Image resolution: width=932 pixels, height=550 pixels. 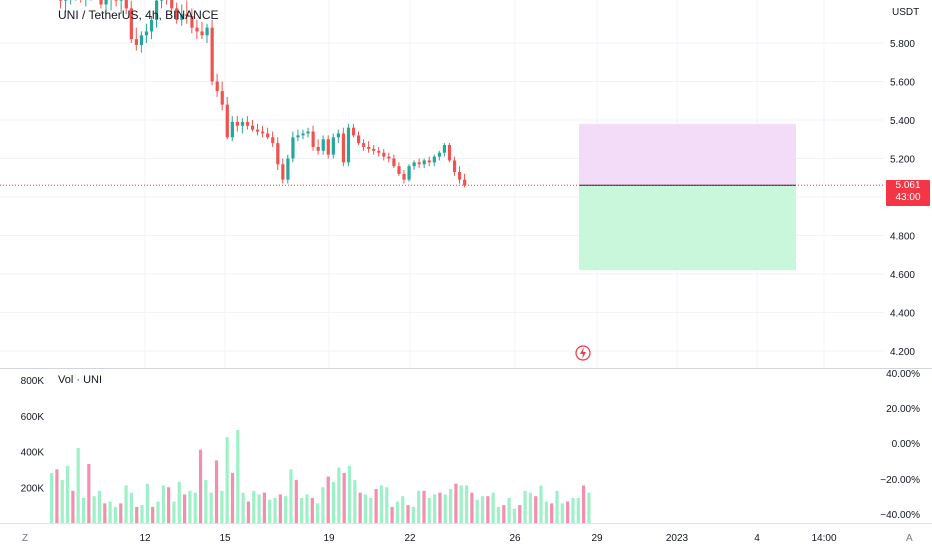 What do you see at coordinates (583, 353) in the screenshot?
I see `lightning-icon` at bounding box center [583, 353].